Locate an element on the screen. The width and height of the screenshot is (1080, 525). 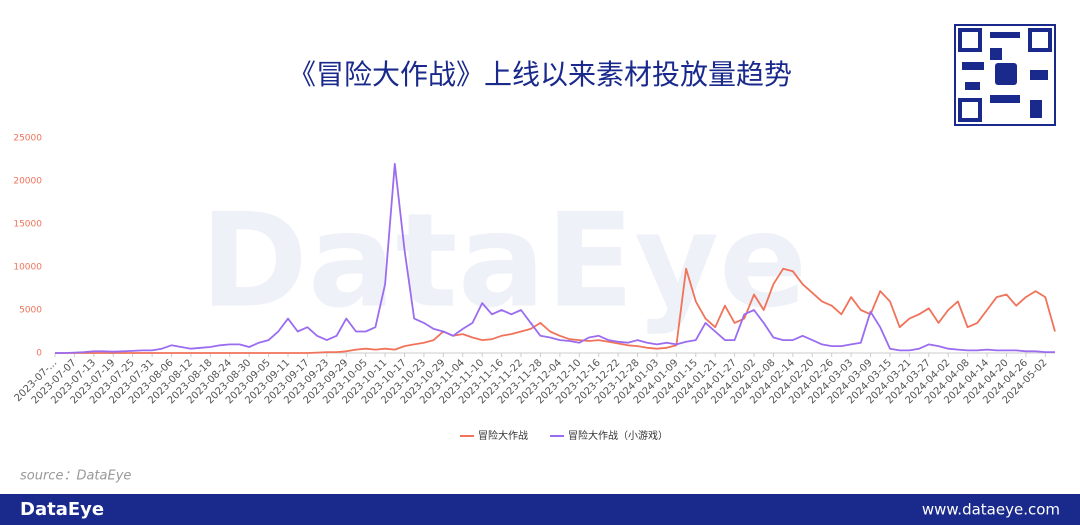
y-tick-label: 0 is located at coordinates (39, 354).